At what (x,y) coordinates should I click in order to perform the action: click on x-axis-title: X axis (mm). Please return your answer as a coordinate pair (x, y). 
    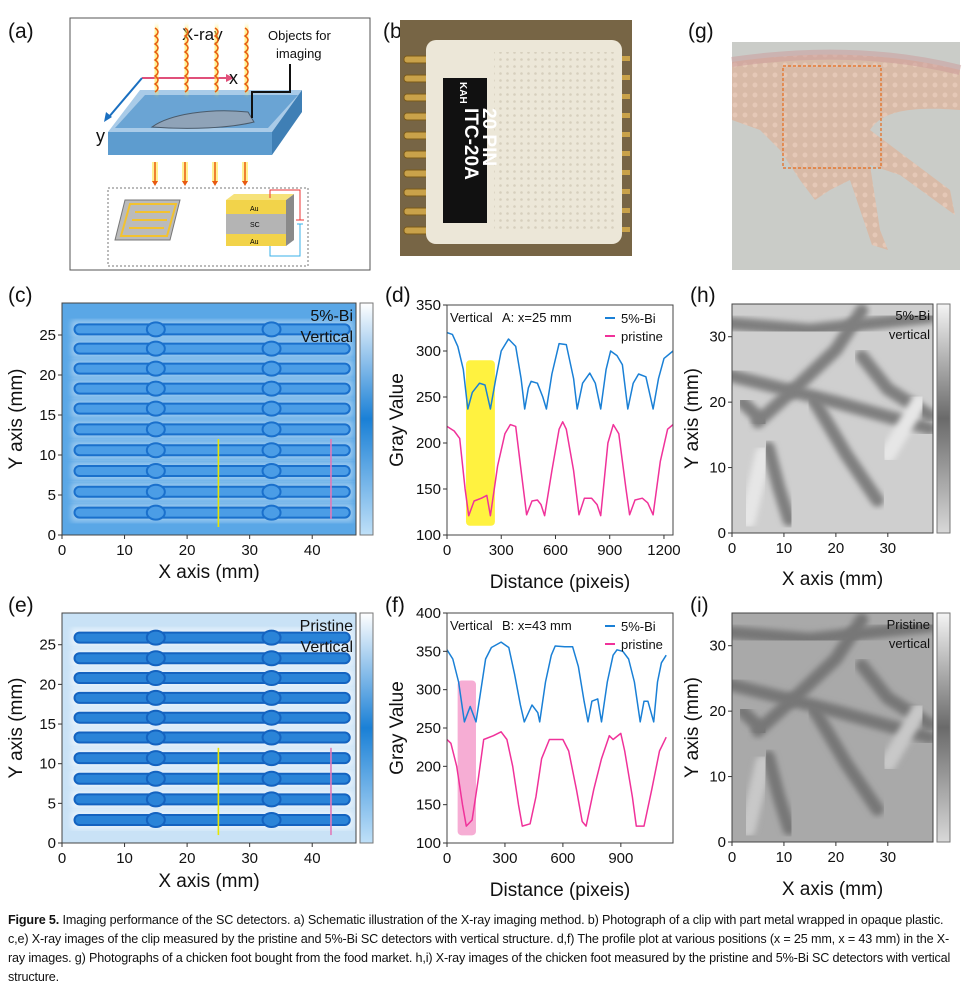
    Looking at the image, I should click on (208, 881).